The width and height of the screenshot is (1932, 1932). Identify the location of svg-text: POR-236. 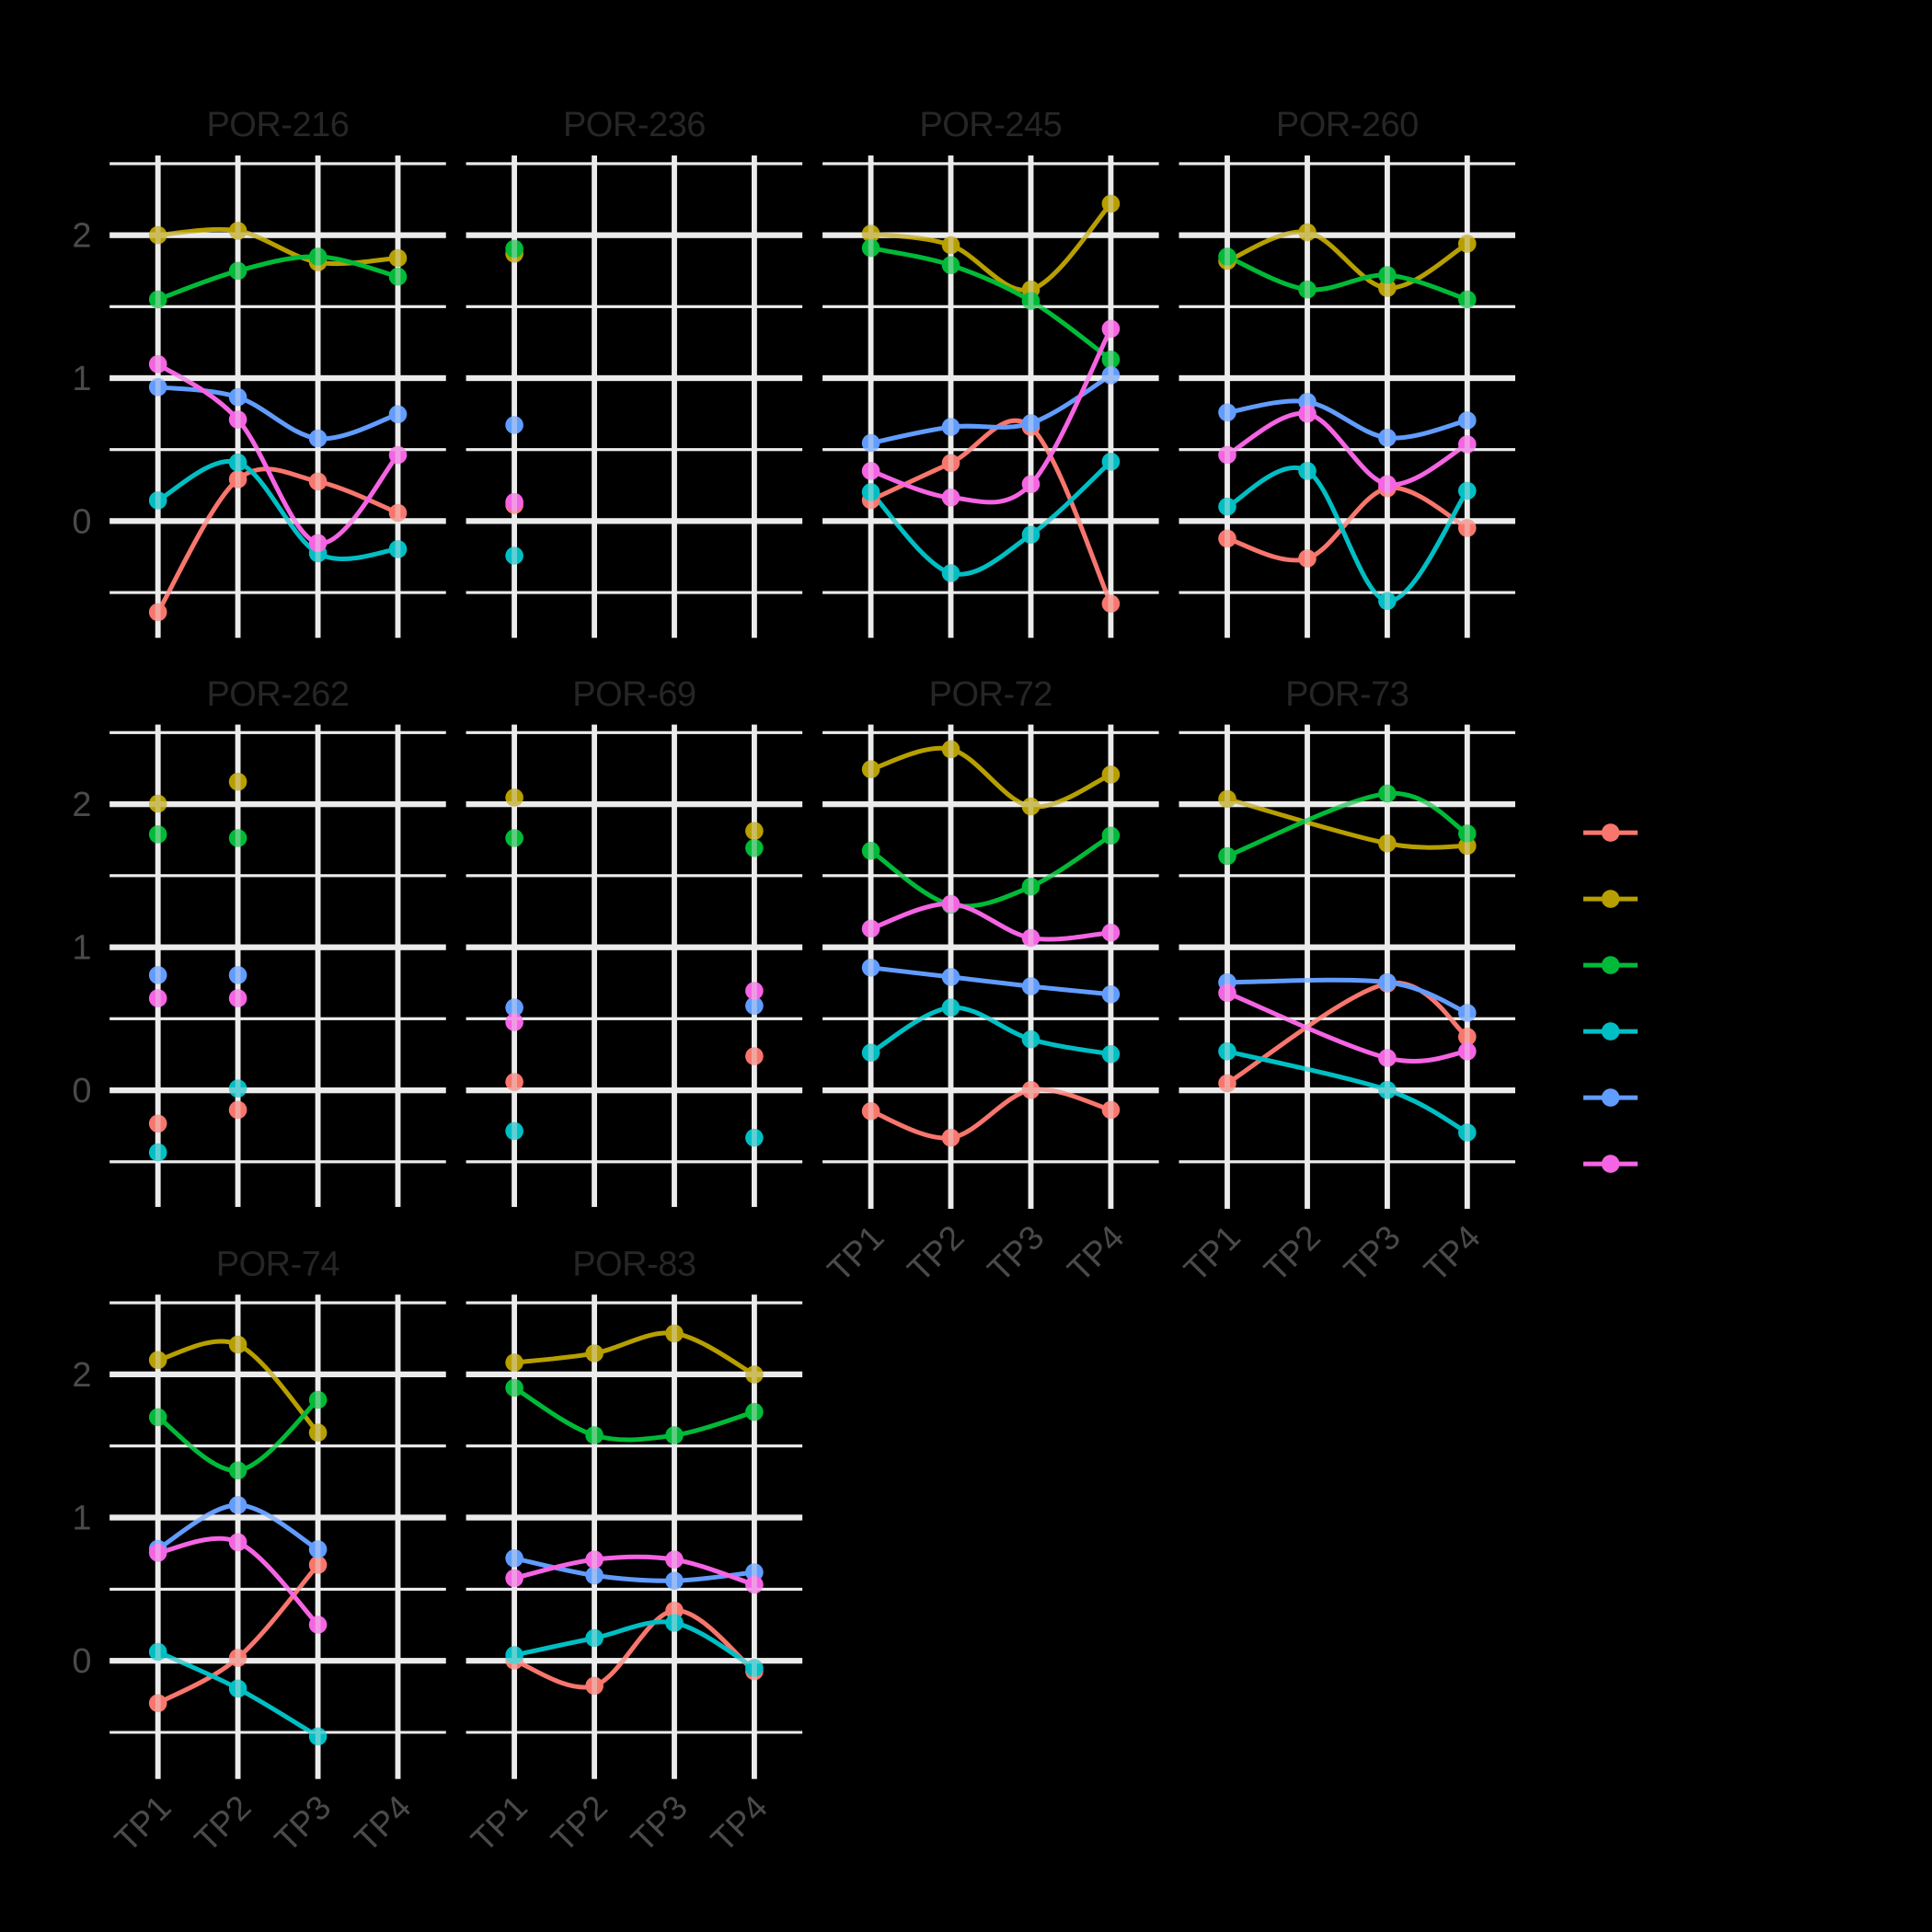
(634, 125).